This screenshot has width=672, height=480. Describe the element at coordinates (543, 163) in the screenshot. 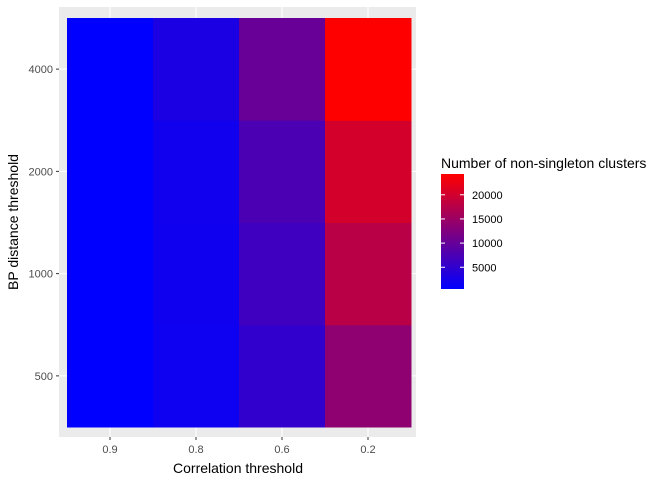

I see `legend-title: Number of non-singleton clusters` at that location.